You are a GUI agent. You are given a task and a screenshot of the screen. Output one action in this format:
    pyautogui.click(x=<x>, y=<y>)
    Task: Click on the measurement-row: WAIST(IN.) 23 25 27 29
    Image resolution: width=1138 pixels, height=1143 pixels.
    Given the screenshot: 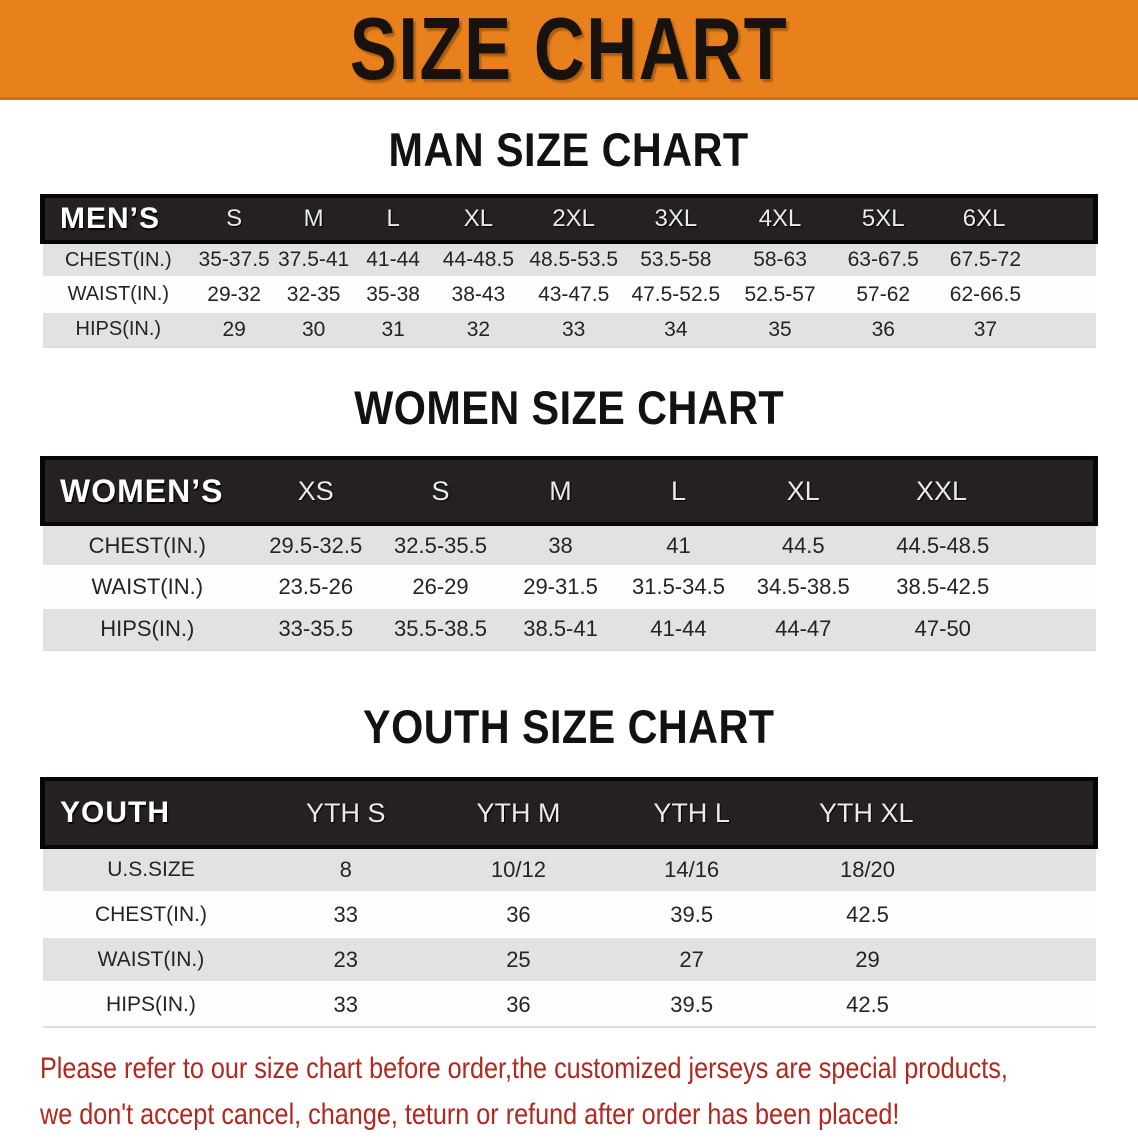 What is the action you would take?
    pyautogui.click(x=569, y=959)
    